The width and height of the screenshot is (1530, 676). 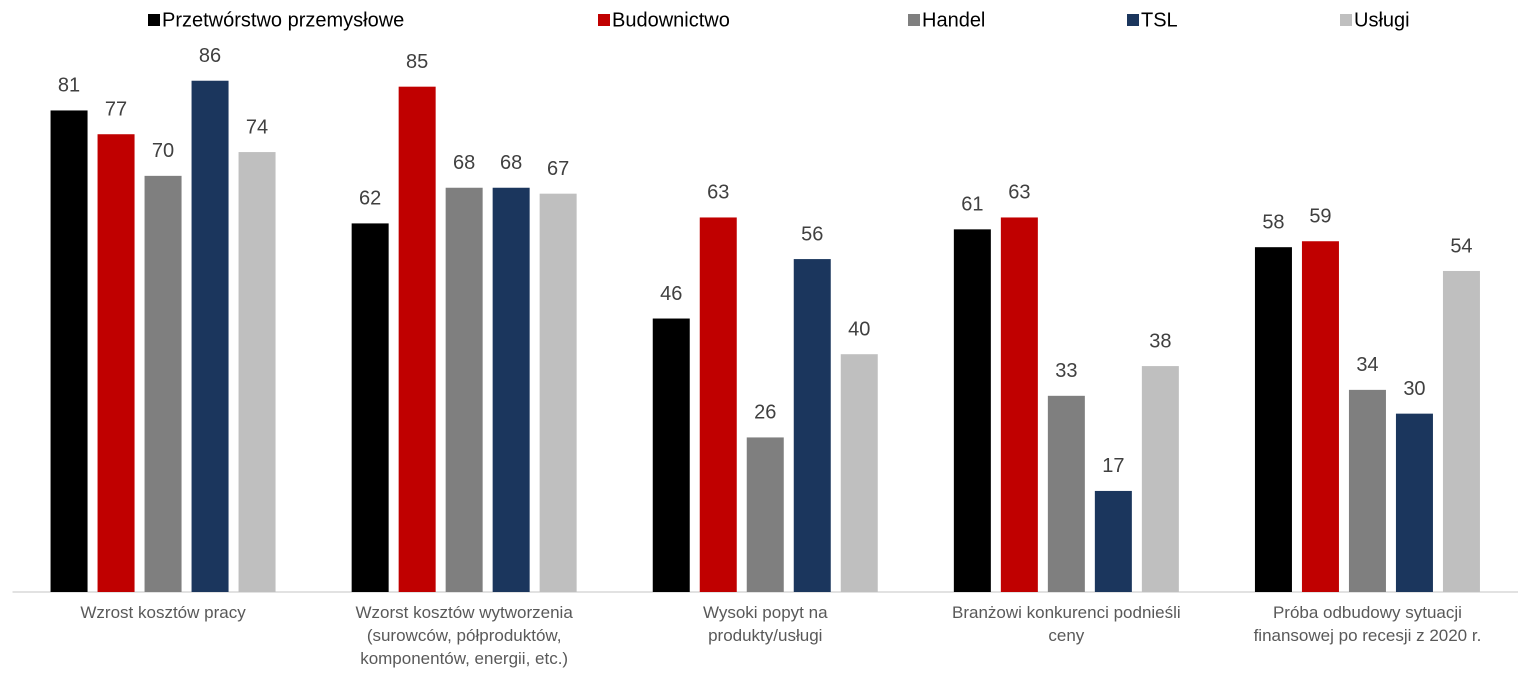 What do you see at coordinates (257, 127) in the screenshot?
I see `data-label: 74` at bounding box center [257, 127].